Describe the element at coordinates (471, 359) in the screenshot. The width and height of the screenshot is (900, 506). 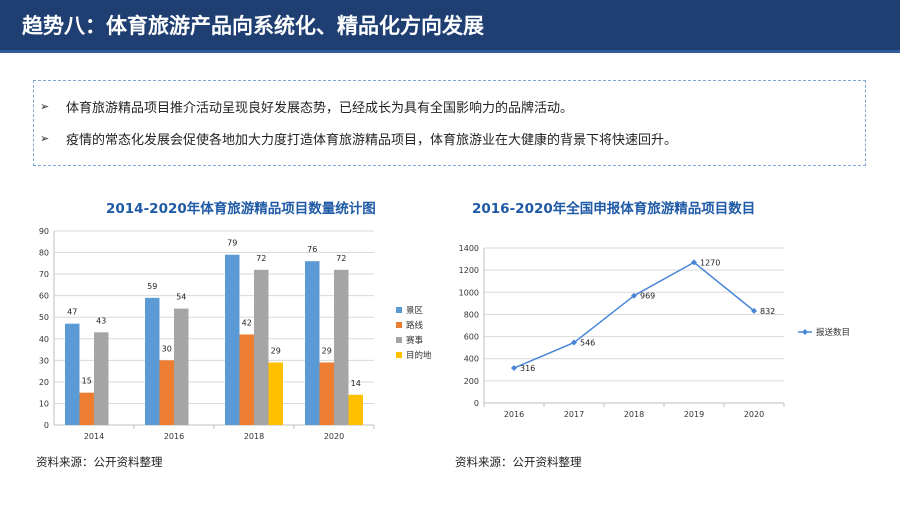
I see `y-tick-label: 400` at that location.